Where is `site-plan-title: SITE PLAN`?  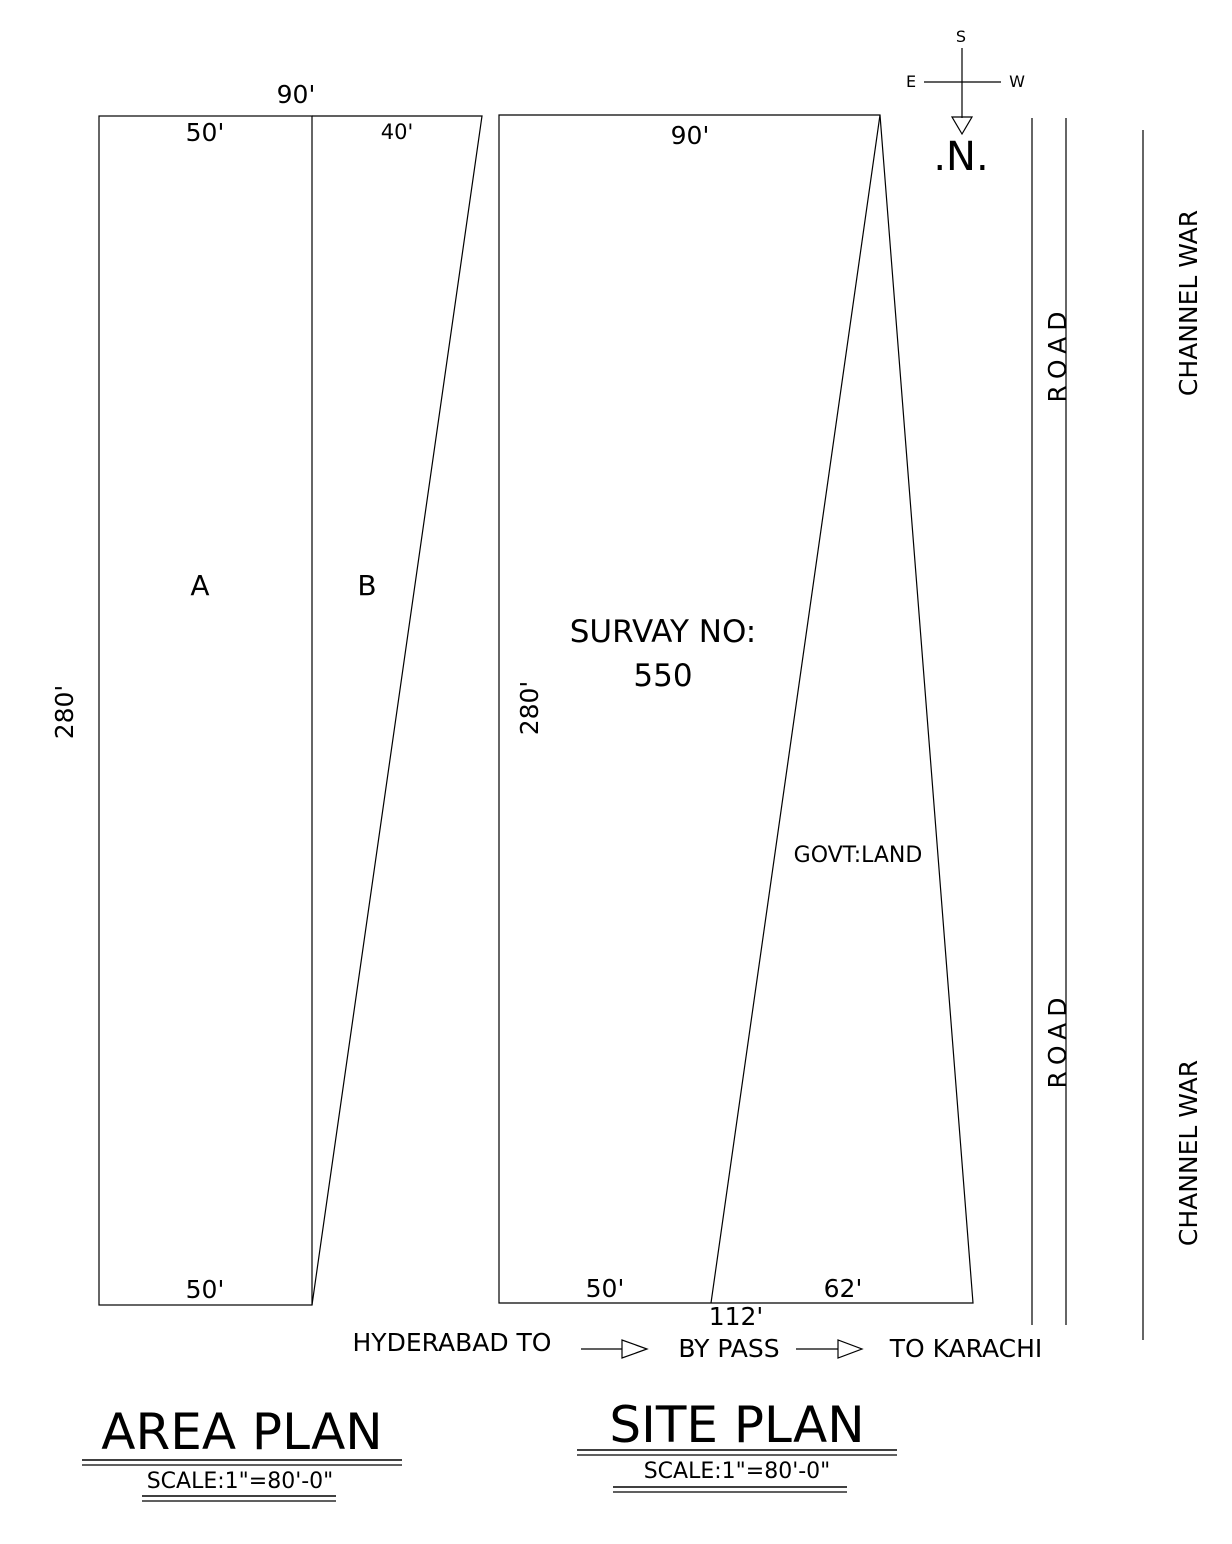
site-plan-title: SITE PLAN is located at coordinates (736, 1425).